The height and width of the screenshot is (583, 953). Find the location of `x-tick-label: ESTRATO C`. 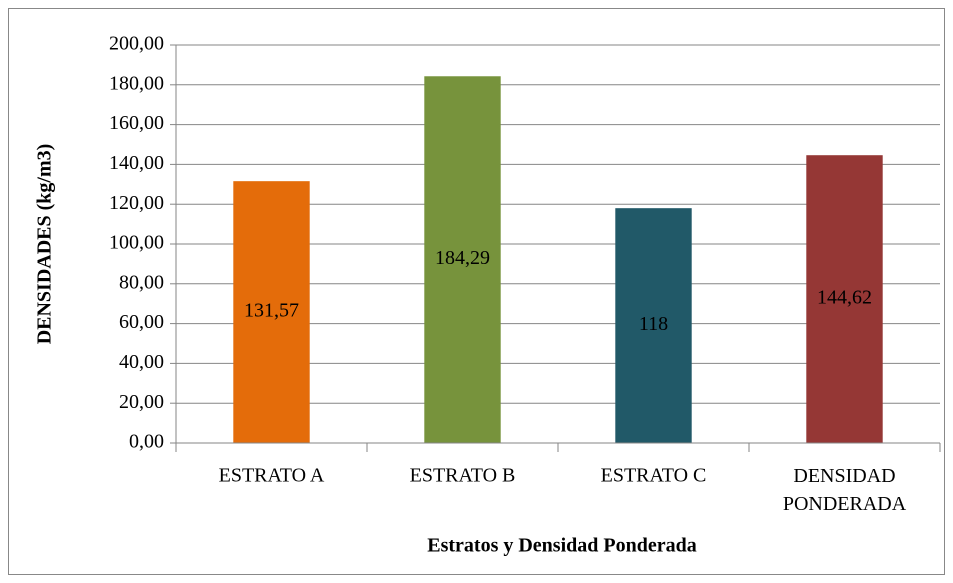

x-tick-label: ESTRATO C is located at coordinates (654, 476).